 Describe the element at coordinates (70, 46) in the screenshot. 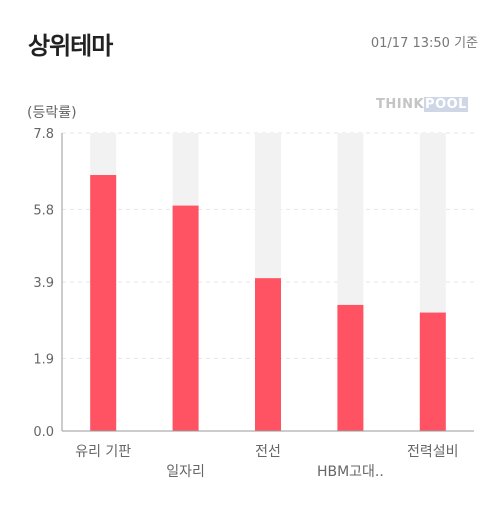

I see `page-title: 상위테마` at that location.